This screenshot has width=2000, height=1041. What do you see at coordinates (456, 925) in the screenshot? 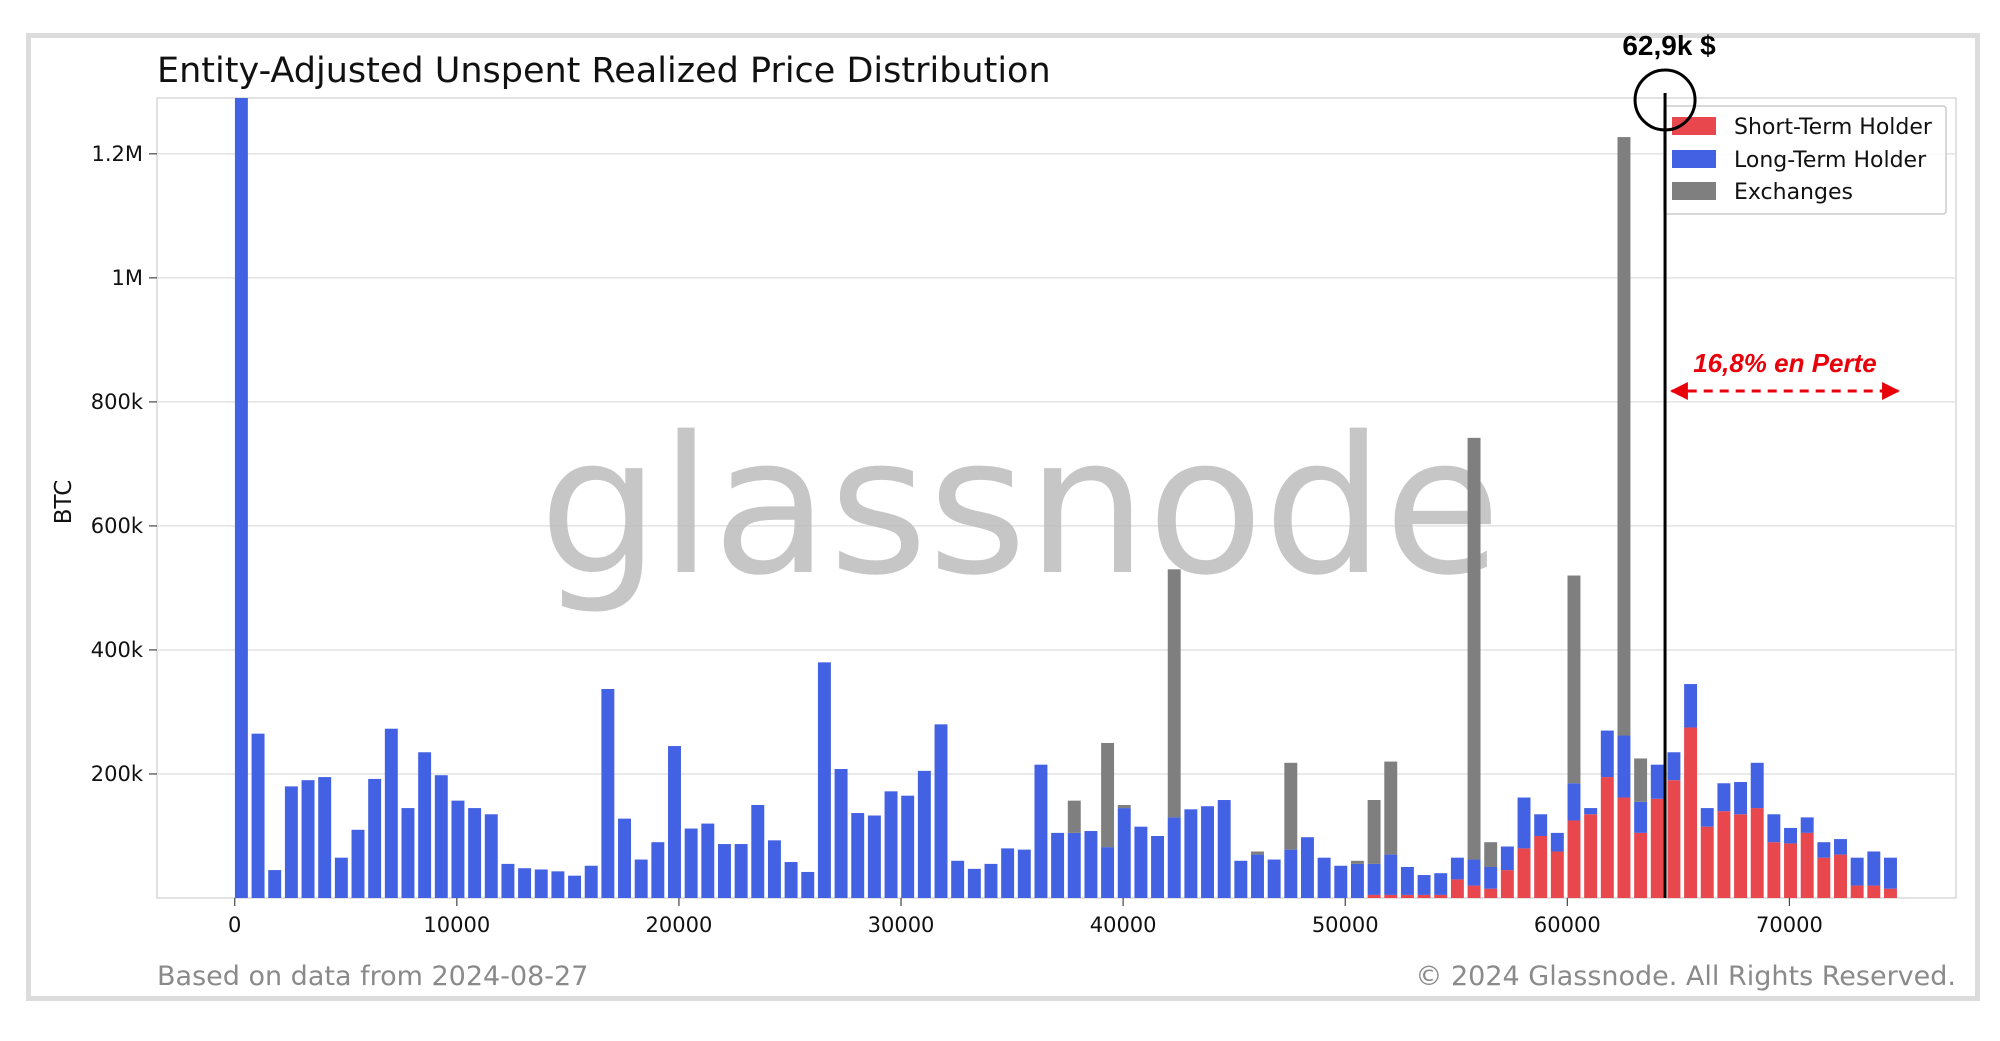
I see `x-tick-label: 10000` at bounding box center [456, 925].